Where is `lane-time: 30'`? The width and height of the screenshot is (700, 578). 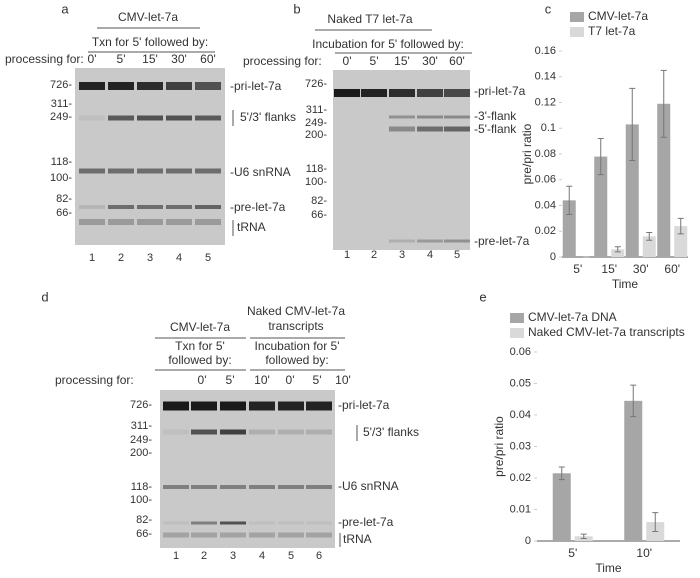
lane-time: 30' is located at coordinates (179, 59).